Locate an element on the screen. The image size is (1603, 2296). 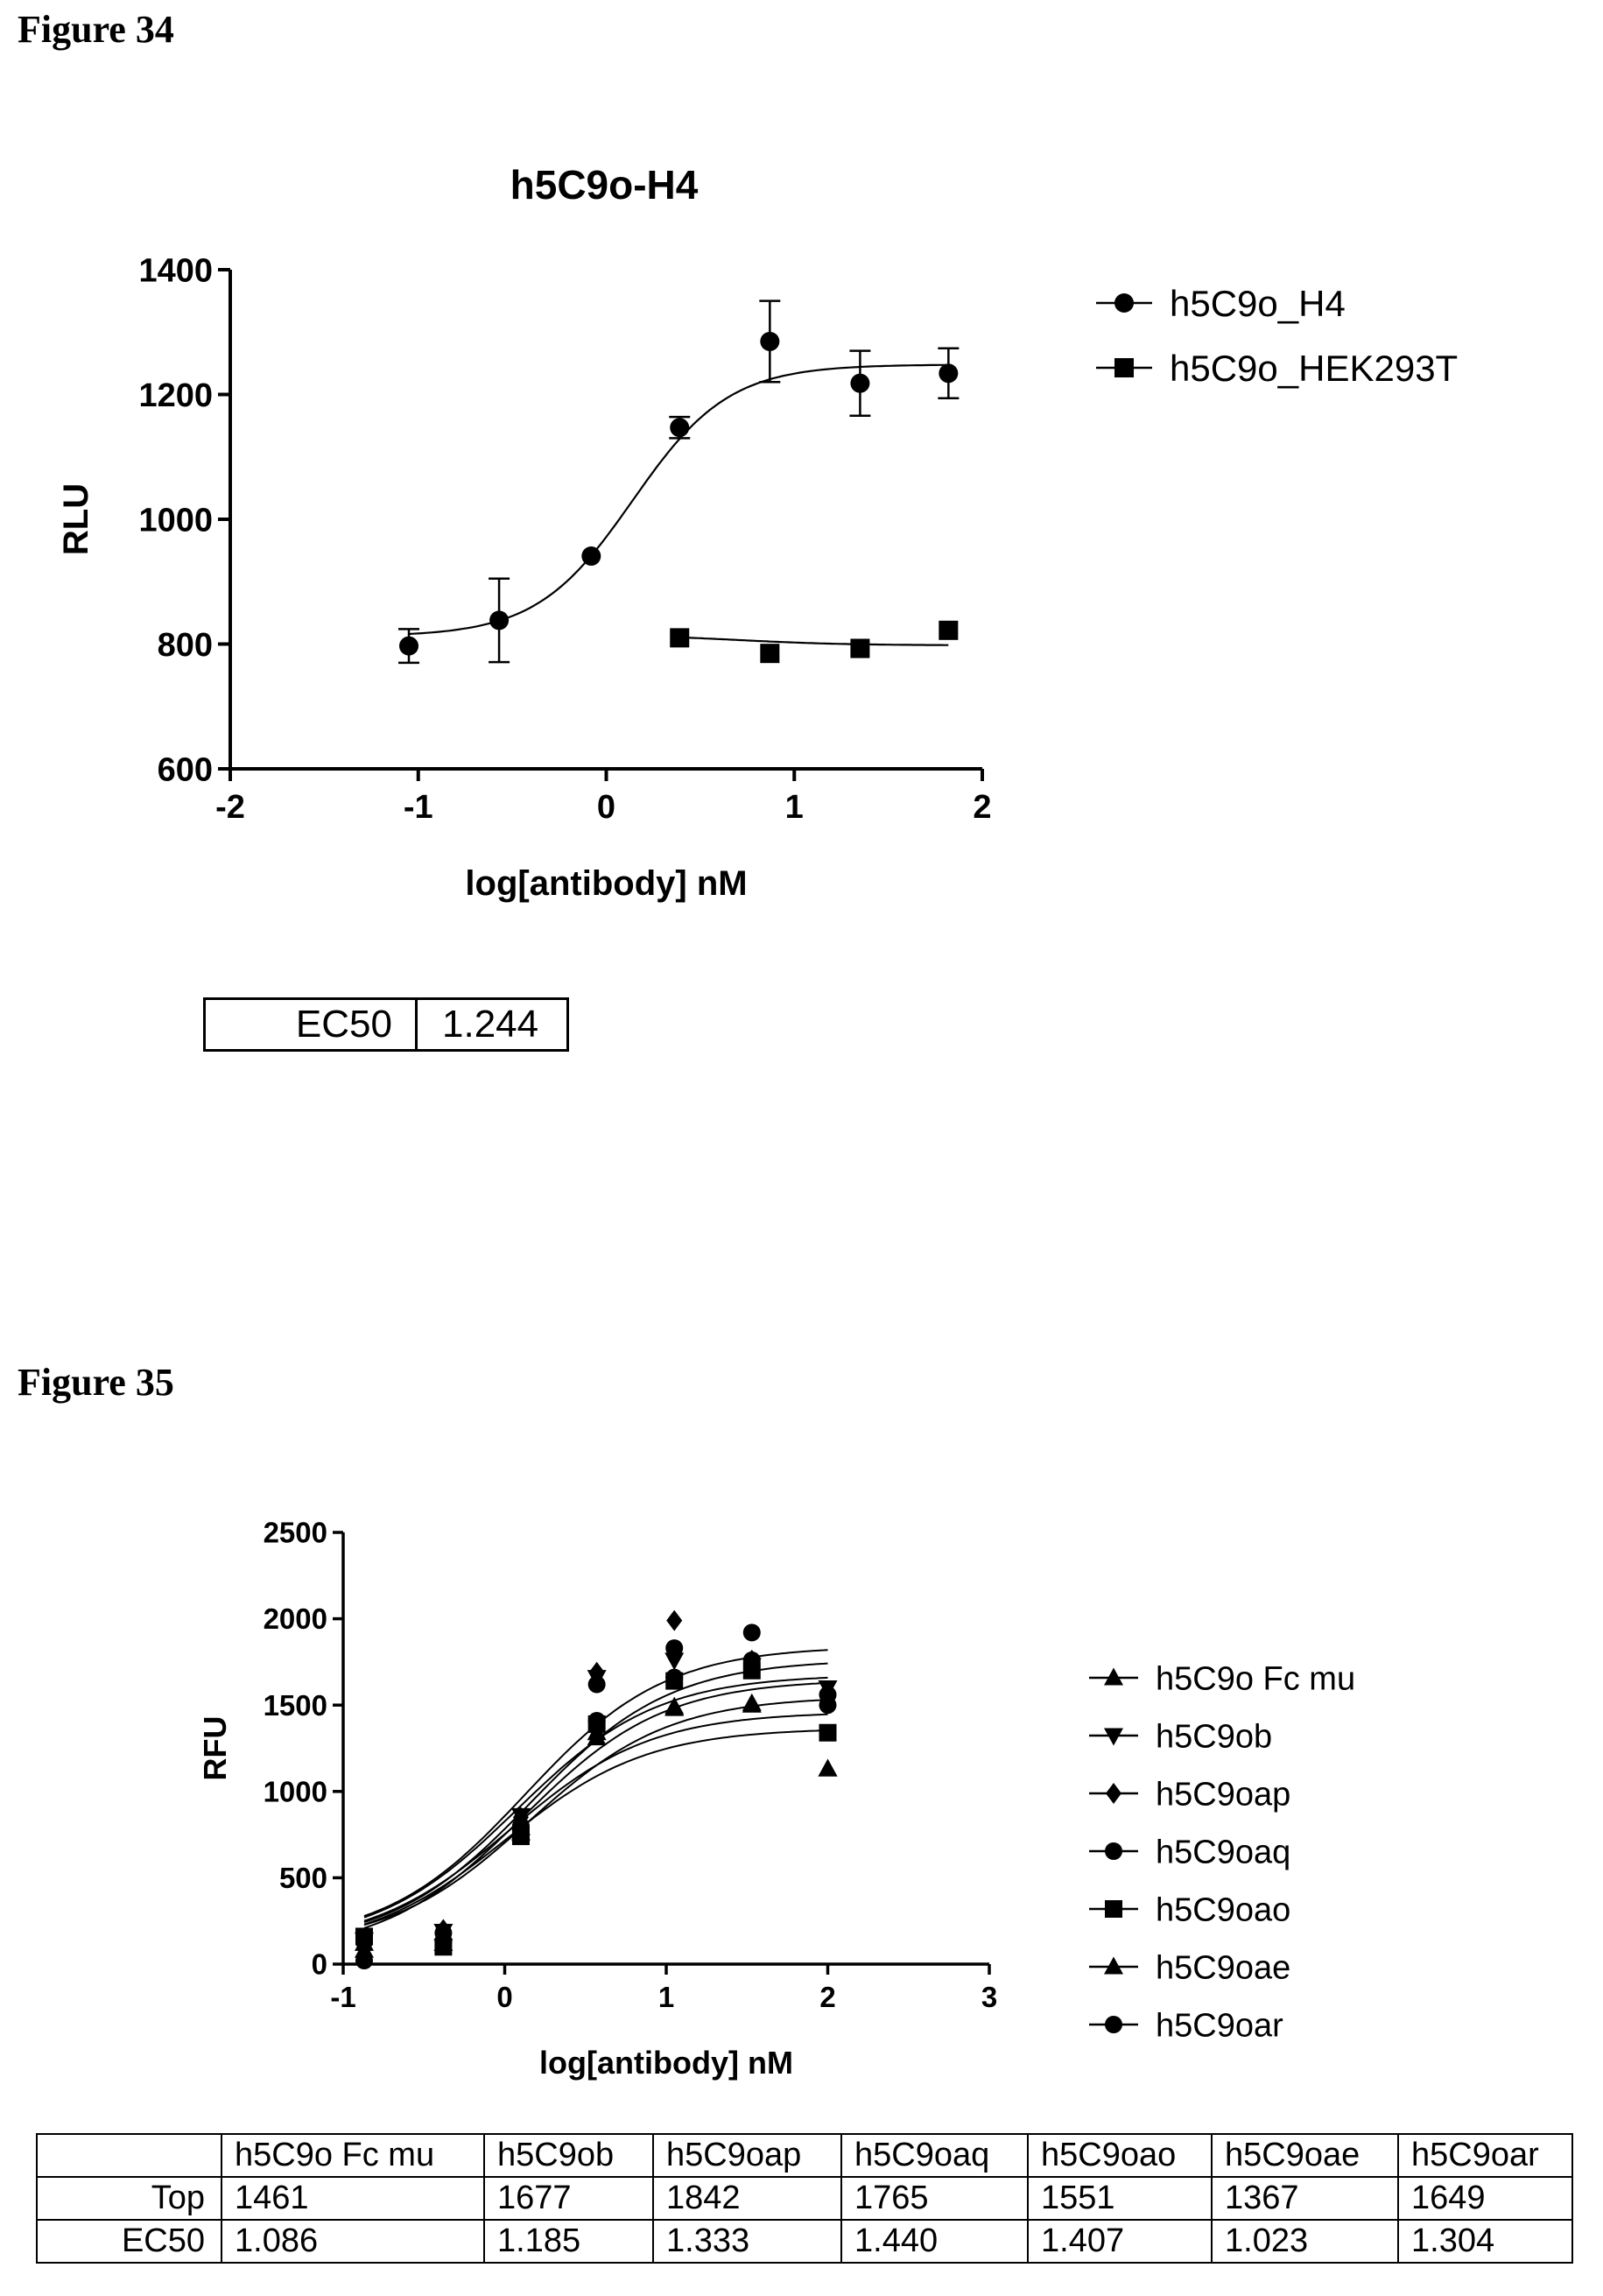
legend-label: h5C9oar is located at coordinates (1220, 2026).